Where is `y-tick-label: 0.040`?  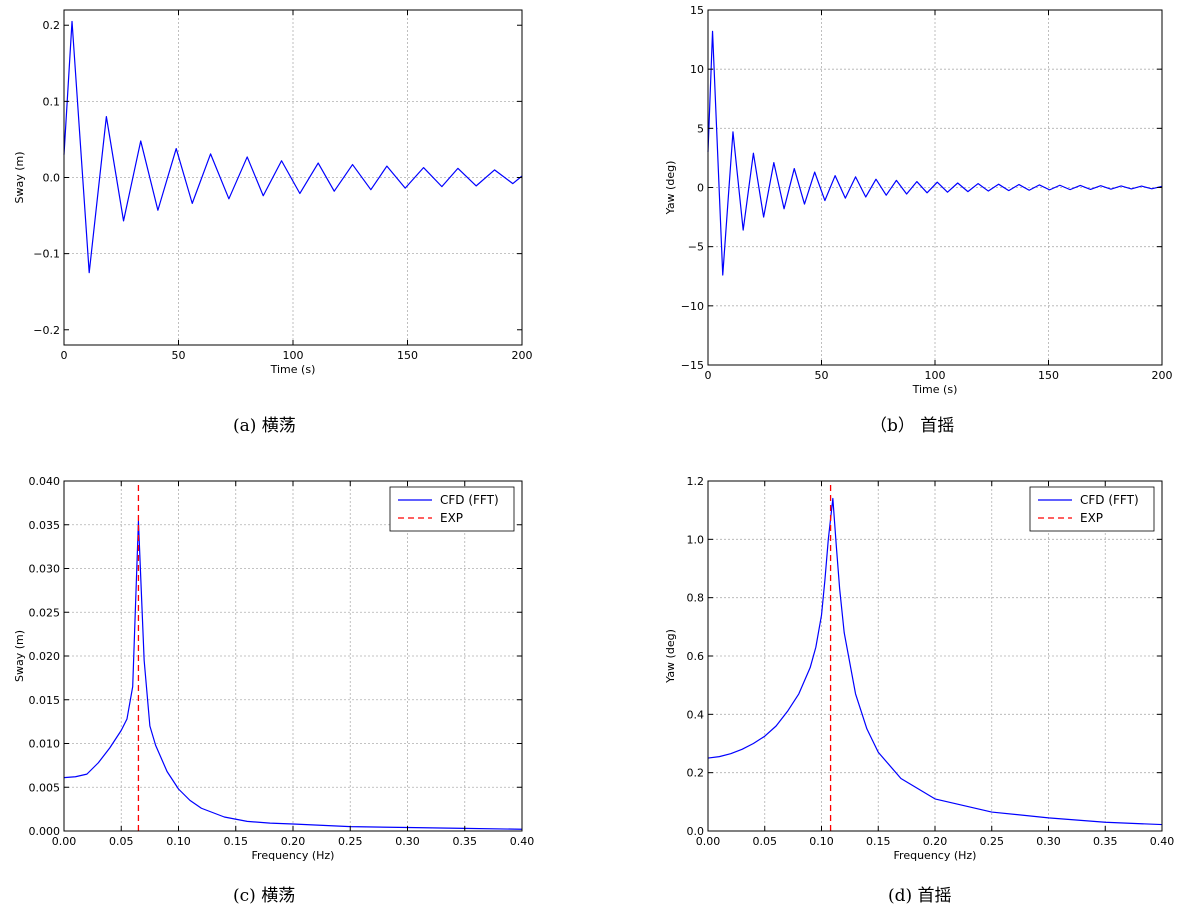 y-tick-label: 0.040 is located at coordinates (45, 481).